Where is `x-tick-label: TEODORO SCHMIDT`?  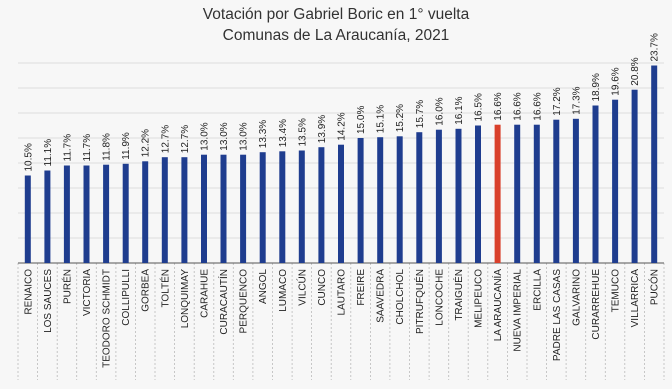 x-tick-label: TEODORO SCHMIDT is located at coordinates (107, 318).